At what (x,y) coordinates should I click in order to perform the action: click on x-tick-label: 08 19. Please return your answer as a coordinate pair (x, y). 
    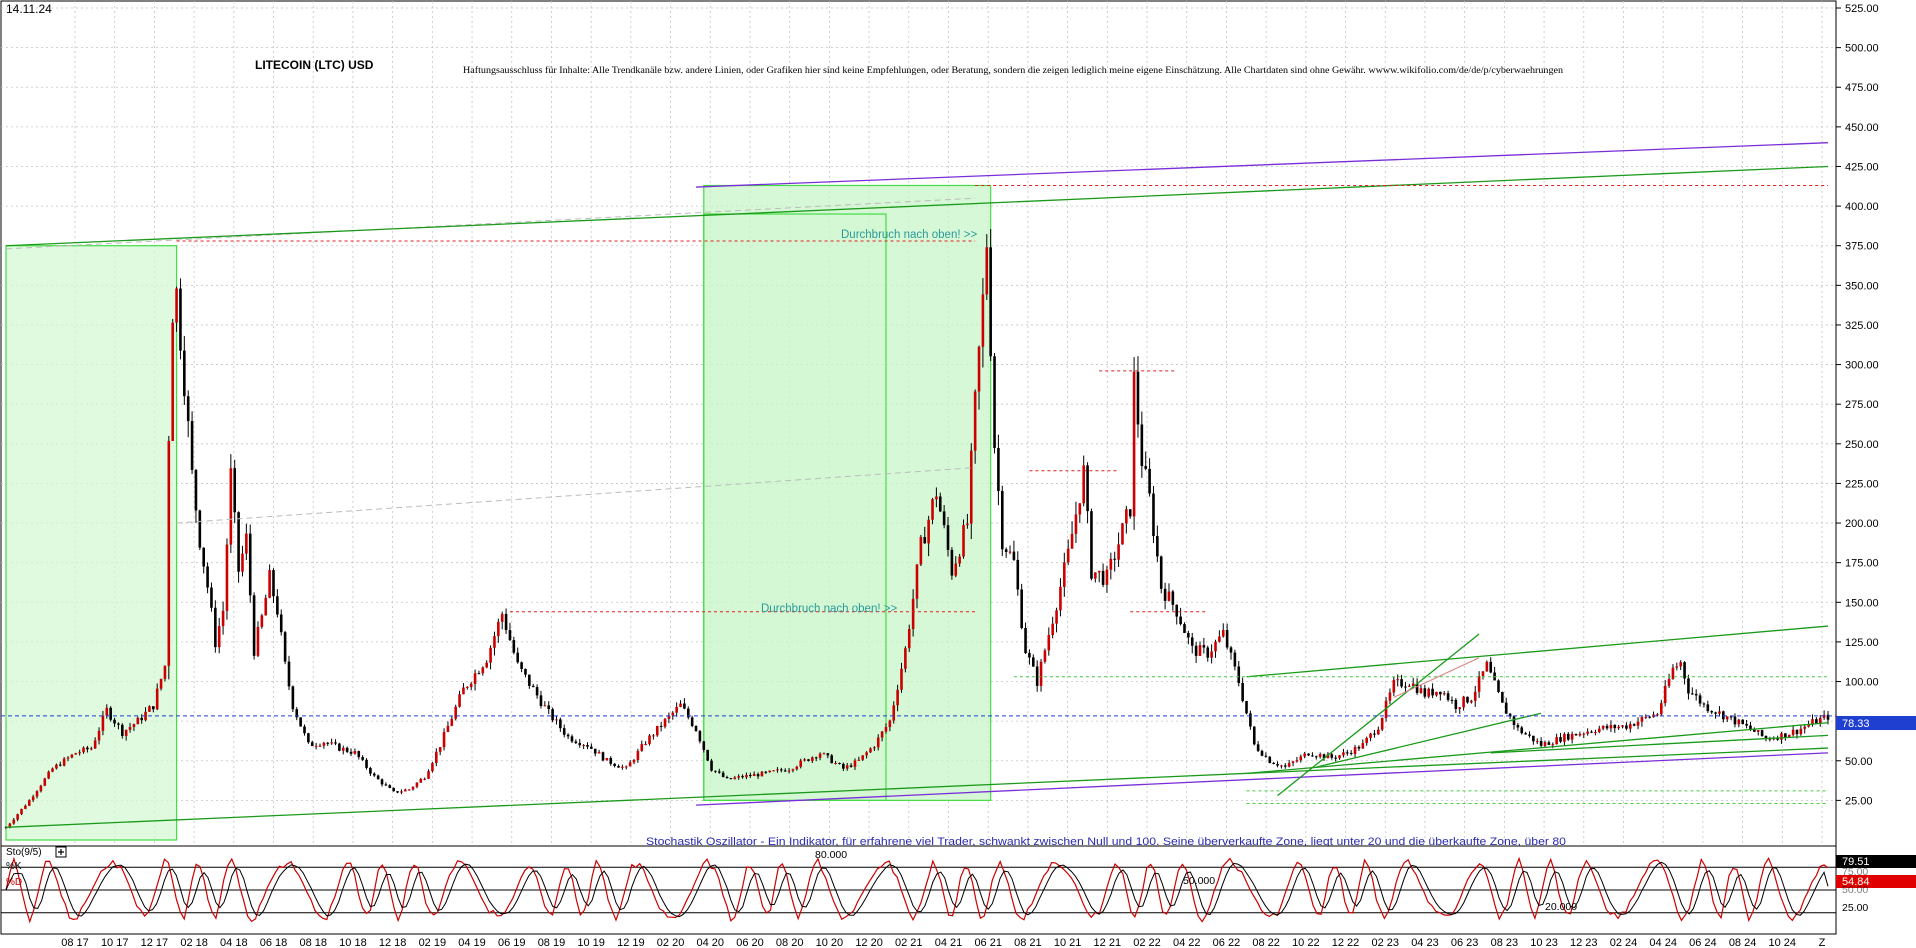
    Looking at the image, I should click on (552, 942).